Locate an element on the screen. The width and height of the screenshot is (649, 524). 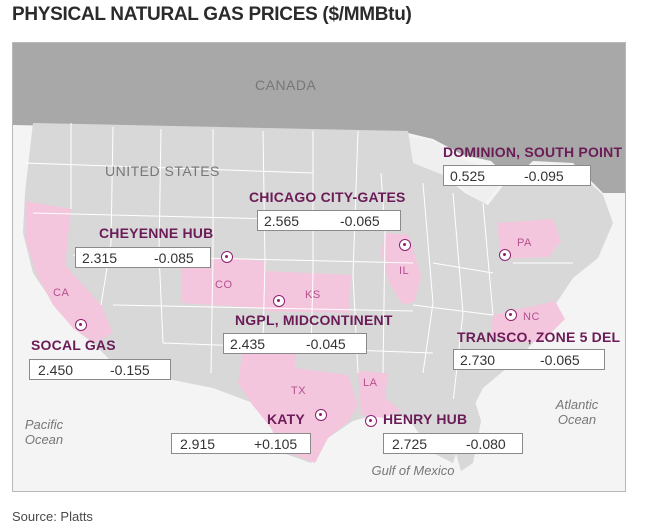
hub-label-transco: TRANSCO, ZONE 5 DEL is located at coordinates (539, 337).